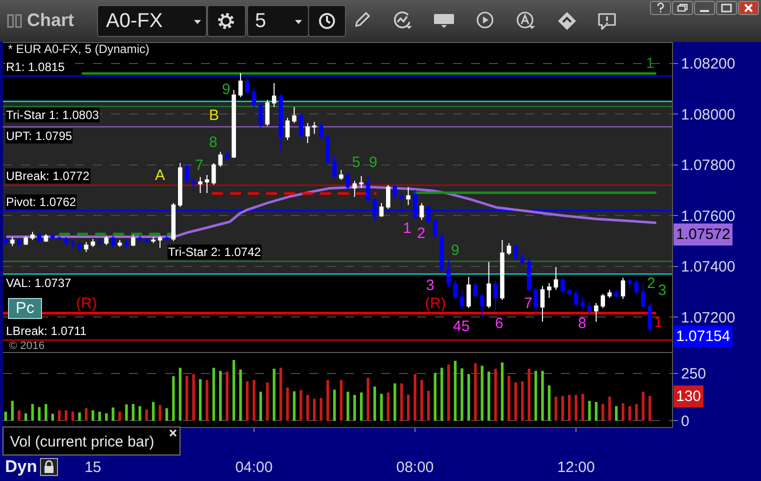  What do you see at coordinates (708, 165) in the screenshot?
I see `y-tick-label: 1.07800` at bounding box center [708, 165].